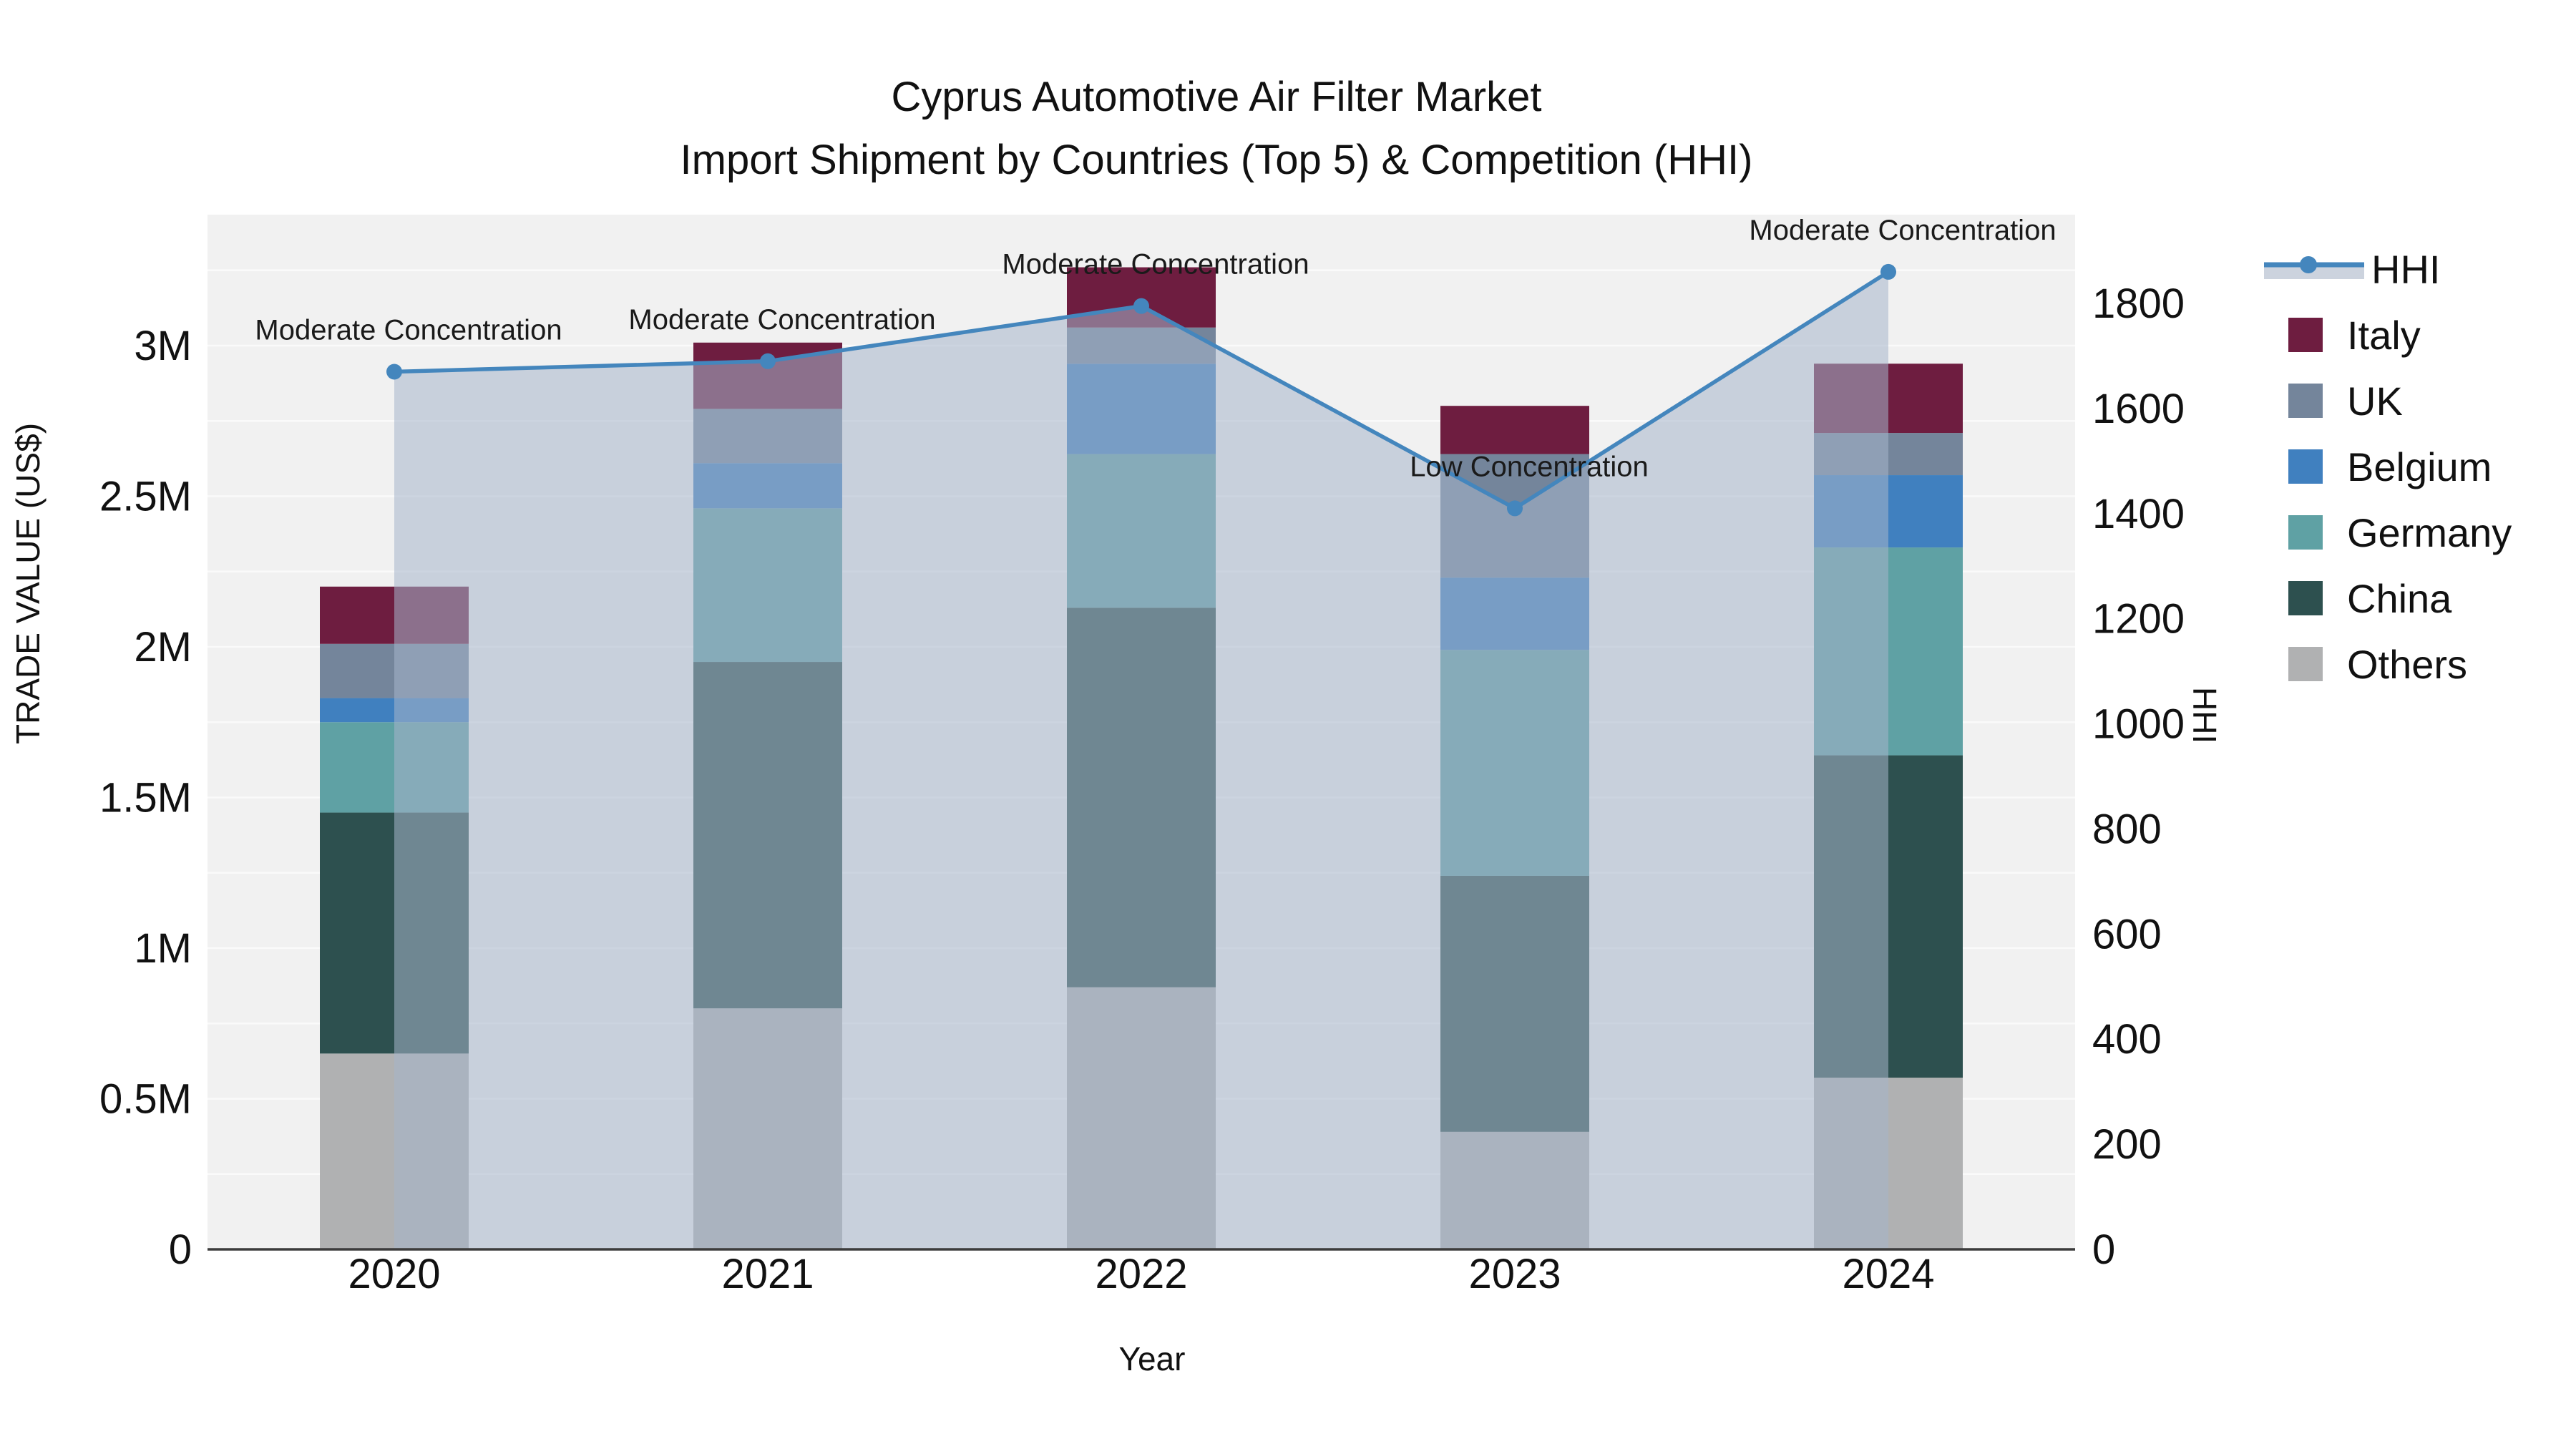 The width and height of the screenshot is (2576, 1449). What do you see at coordinates (28, 583) in the screenshot?
I see `left-axis-title: TRADE VALUE (US$)` at bounding box center [28, 583].